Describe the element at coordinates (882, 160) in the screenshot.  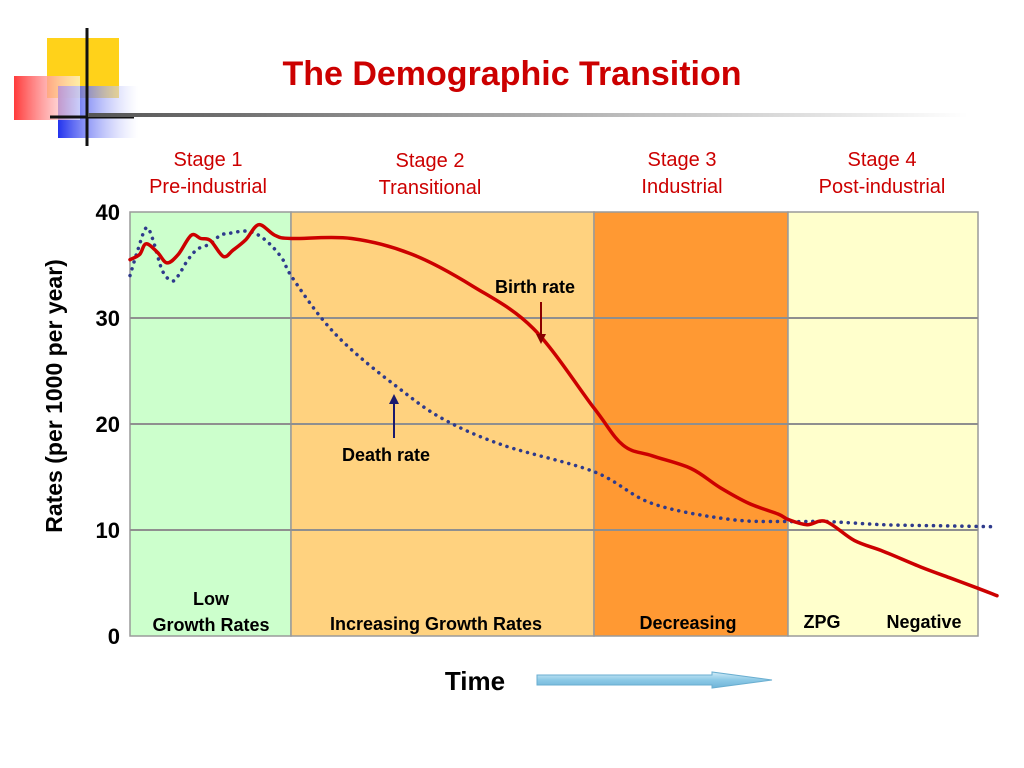
I see `stage-4-name: Stage 4` at that location.